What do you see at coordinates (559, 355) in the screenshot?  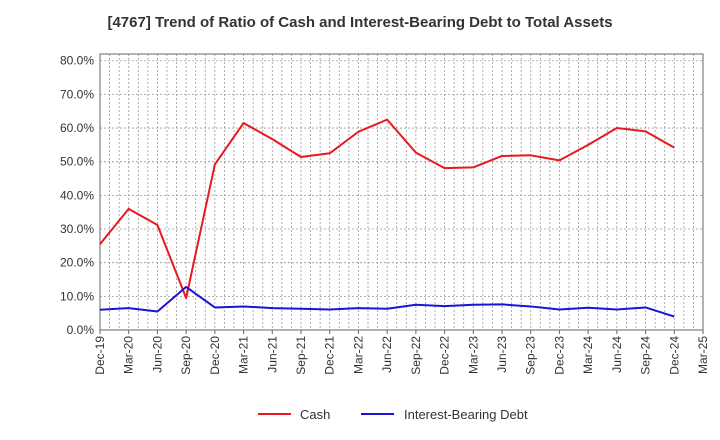 I see `x-tick-label: Dec-23` at bounding box center [559, 355].